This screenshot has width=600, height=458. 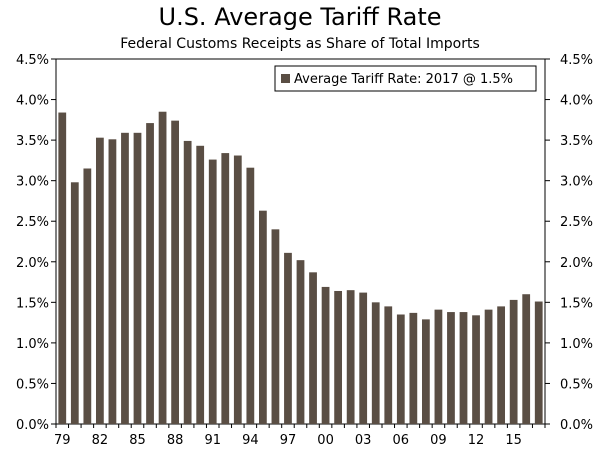 What do you see at coordinates (32, 425) in the screenshot?
I see `y-tick-label-left: 0.0%` at bounding box center [32, 425].